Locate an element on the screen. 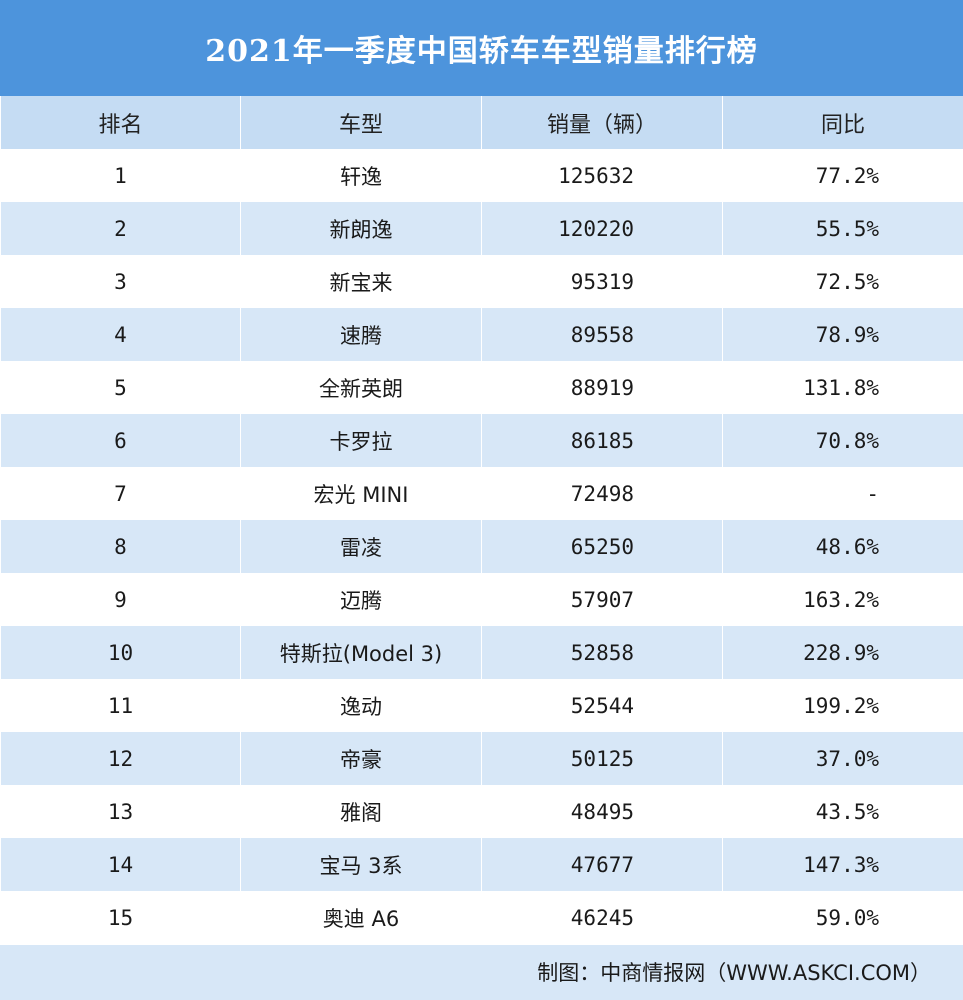 This screenshot has width=963, height=1000. chart-title: 2021年一季度中国轿车车型销量排行榜 is located at coordinates (481, 51).